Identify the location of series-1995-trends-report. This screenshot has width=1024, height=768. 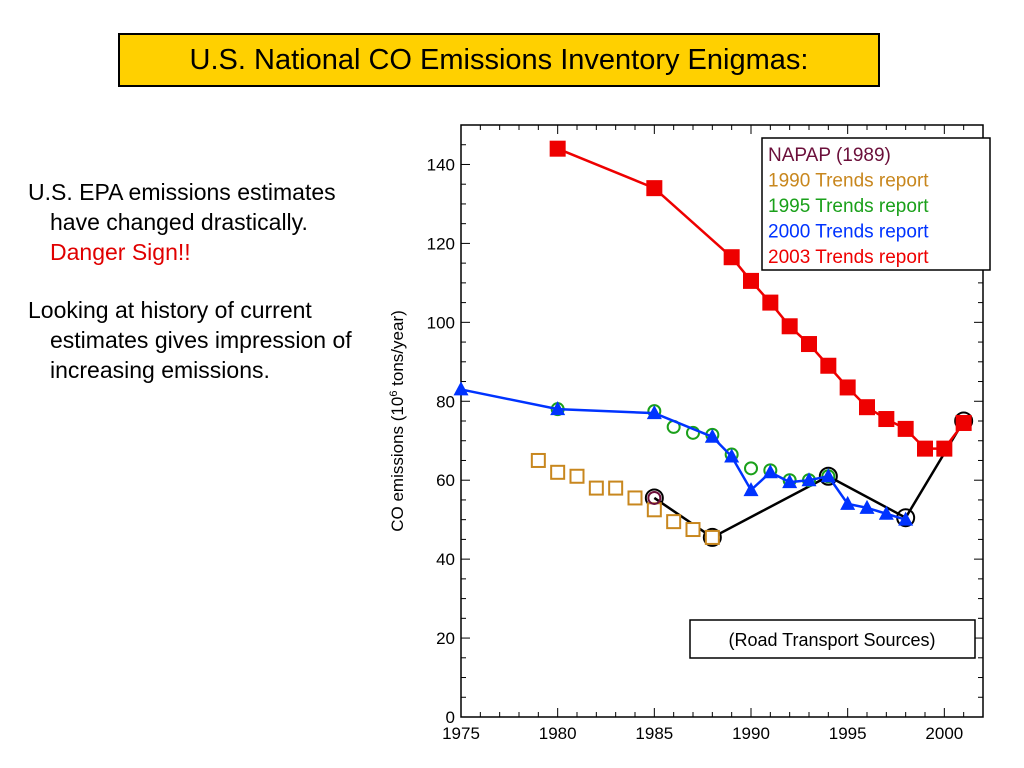
(693, 445).